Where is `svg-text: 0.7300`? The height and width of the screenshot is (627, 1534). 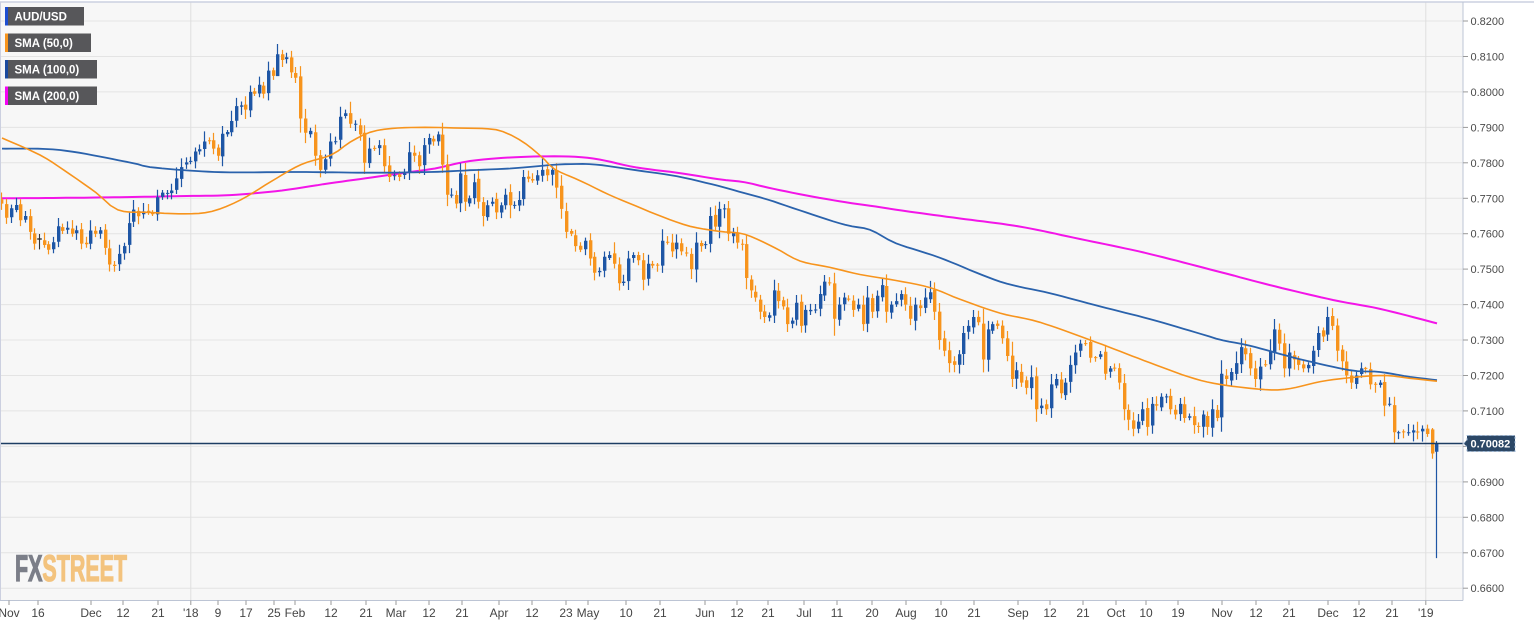 svg-text: 0.7300 is located at coordinates (1488, 341).